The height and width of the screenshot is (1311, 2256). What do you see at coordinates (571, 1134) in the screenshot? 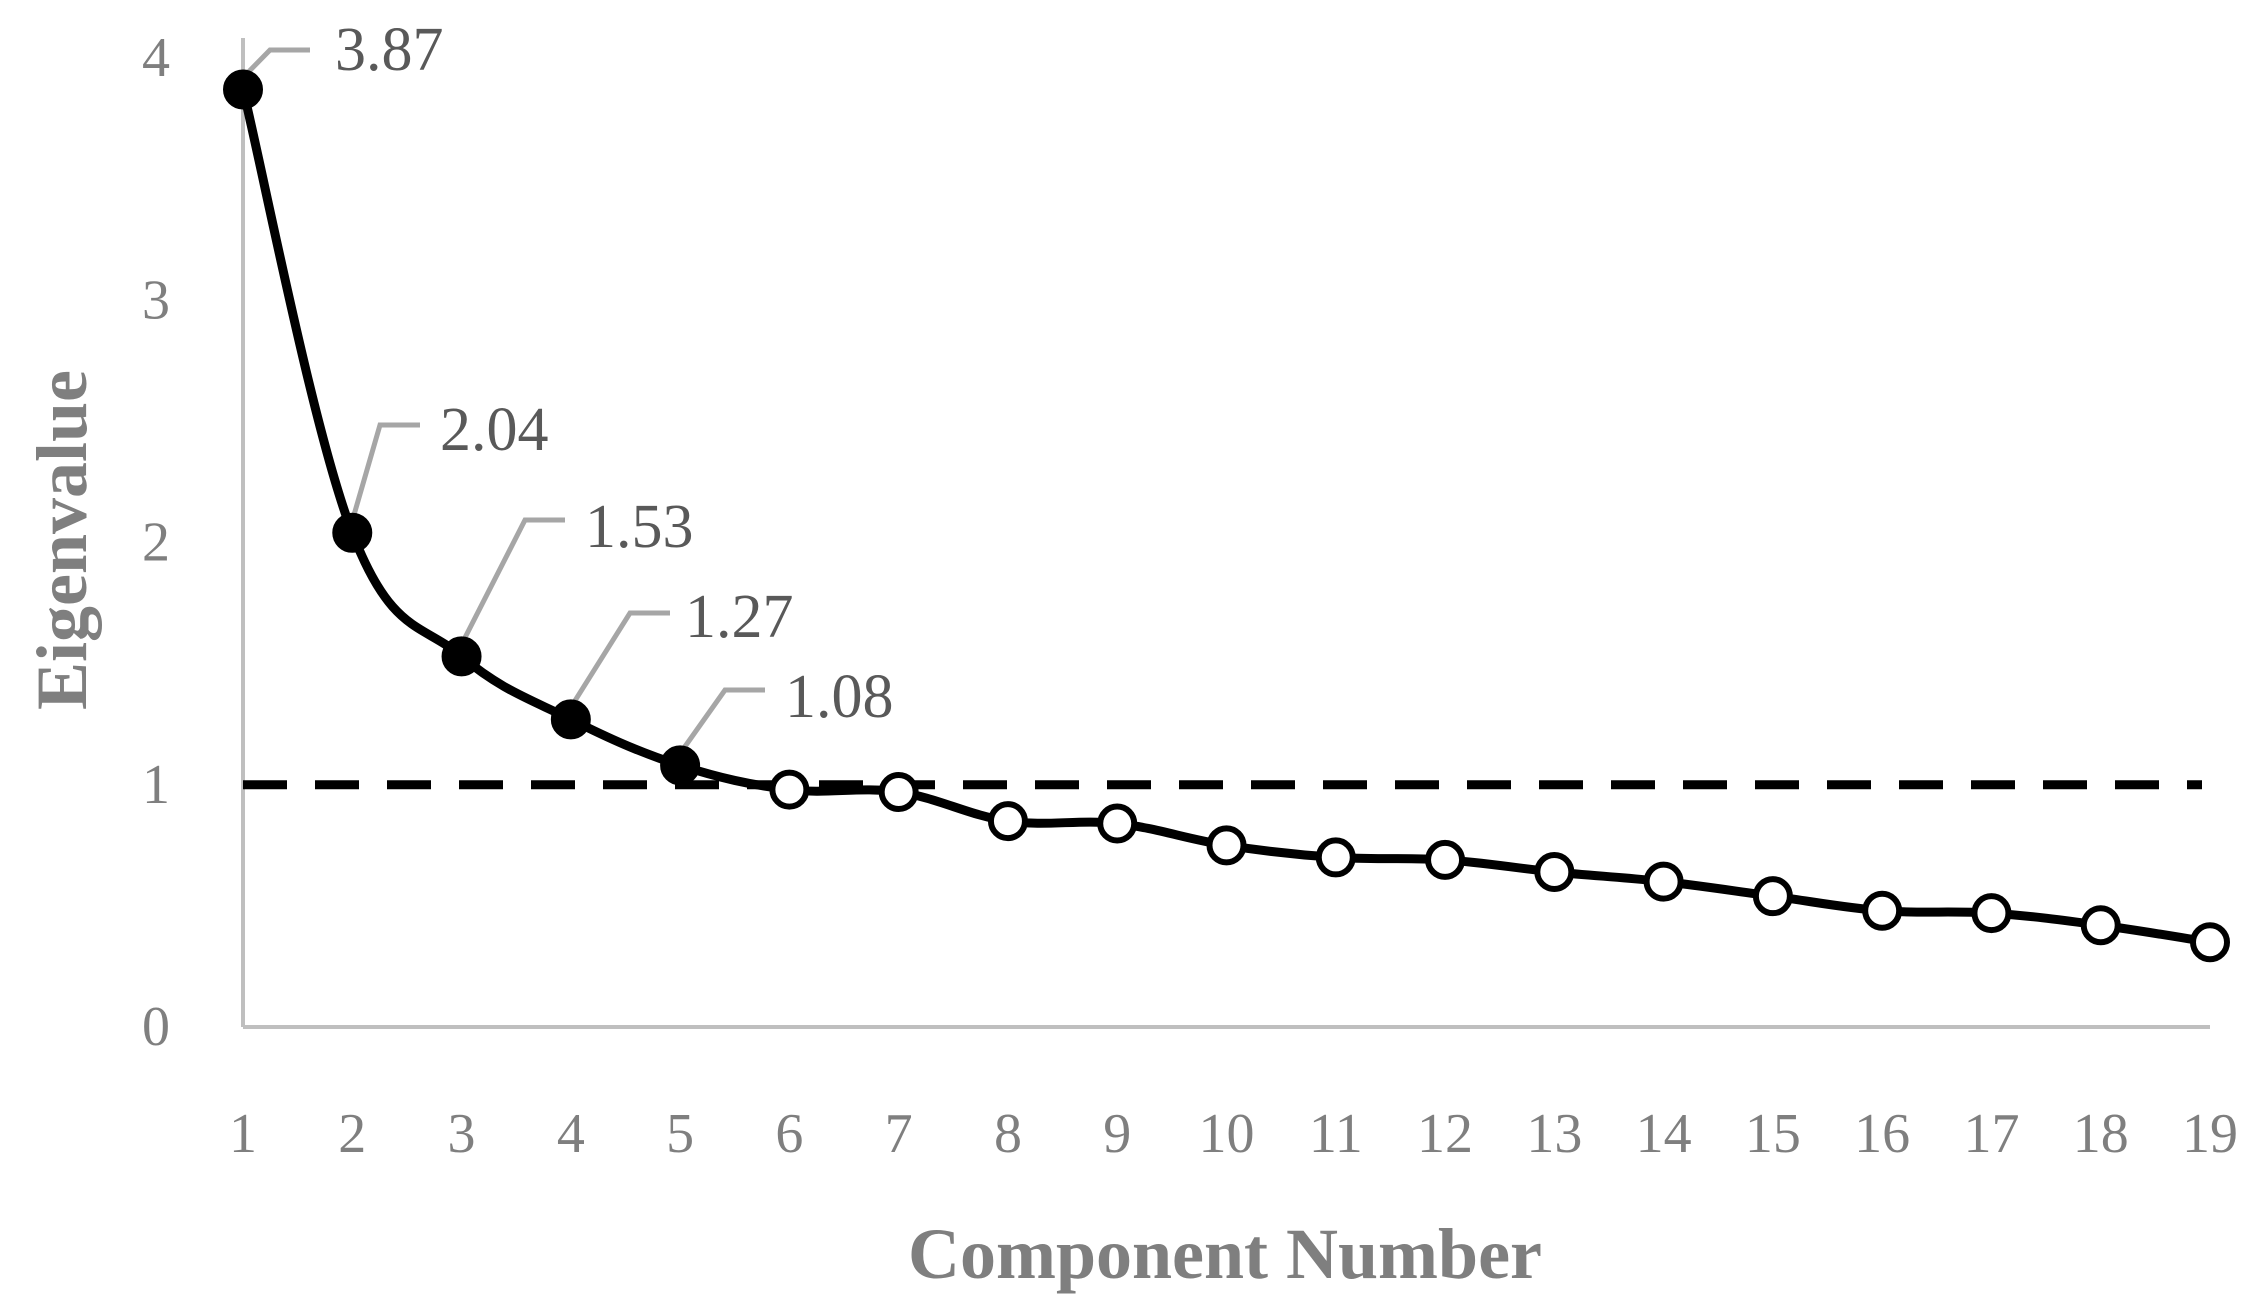
I see `x-tick-label: 4` at bounding box center [571, 1134].